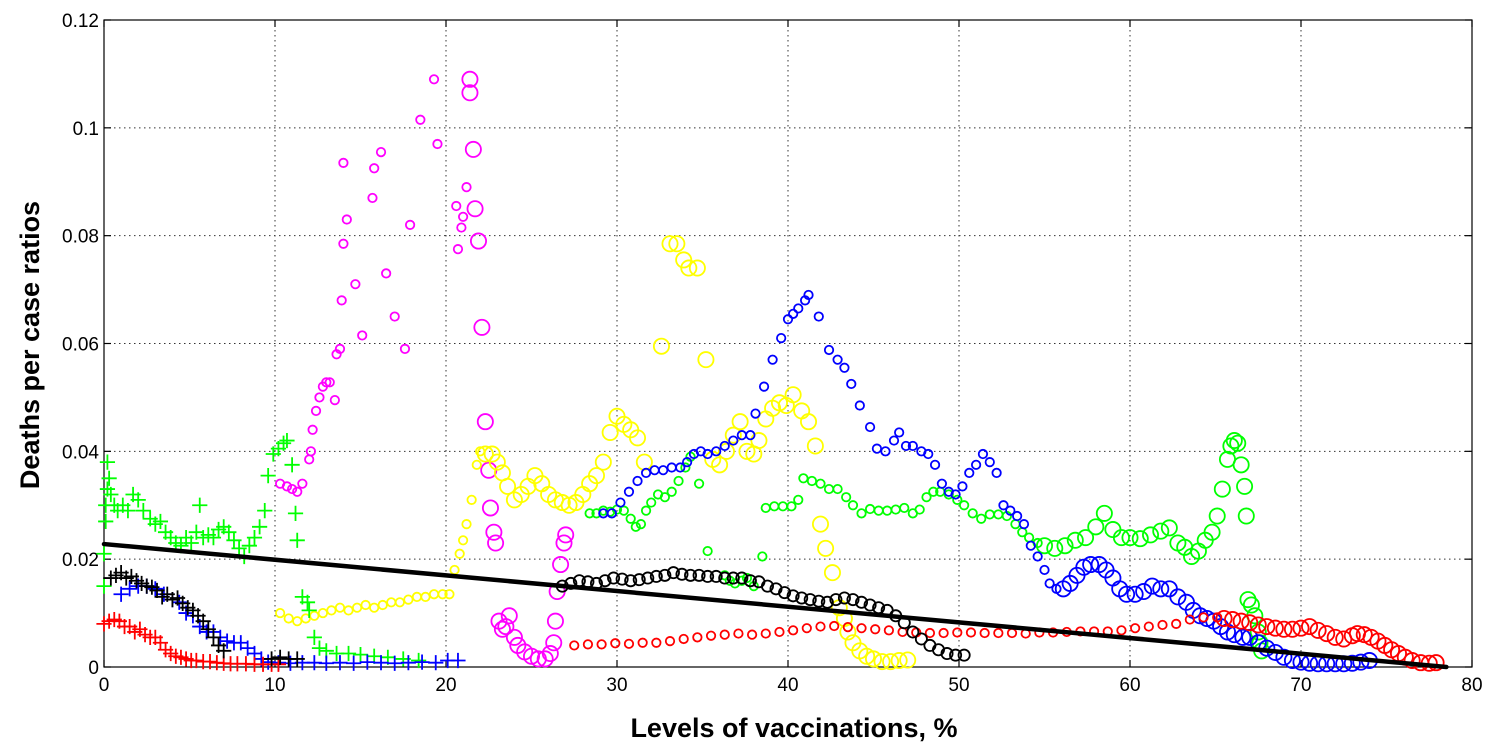  I want to click on y-tick-label: 0.12, so click(80, 21).